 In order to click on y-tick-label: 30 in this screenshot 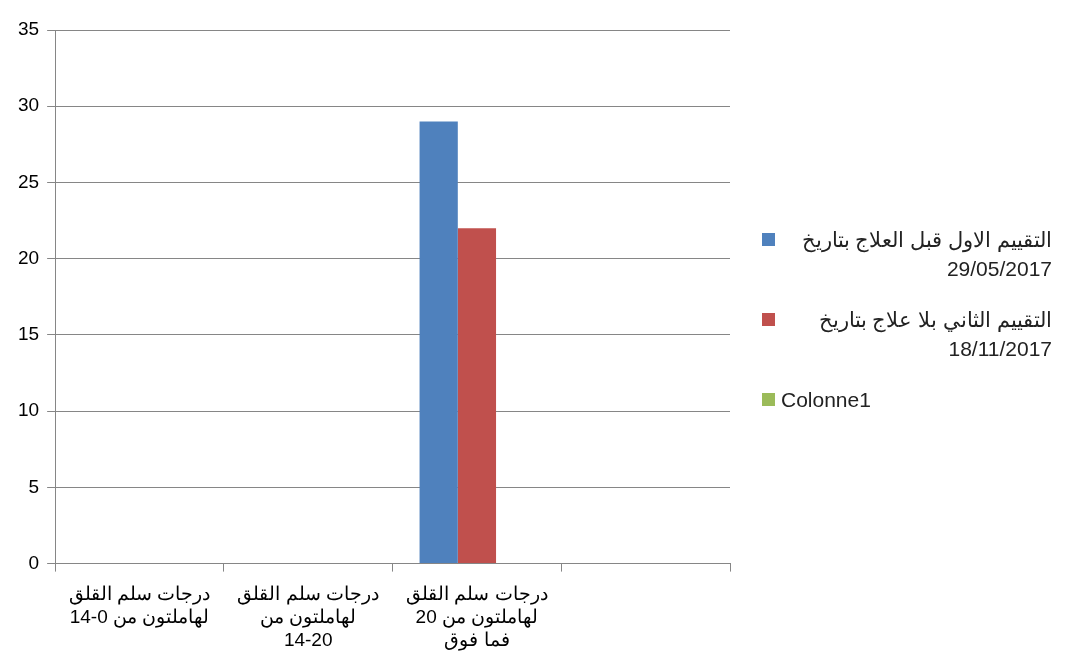, I will do `click(28, 105)`.